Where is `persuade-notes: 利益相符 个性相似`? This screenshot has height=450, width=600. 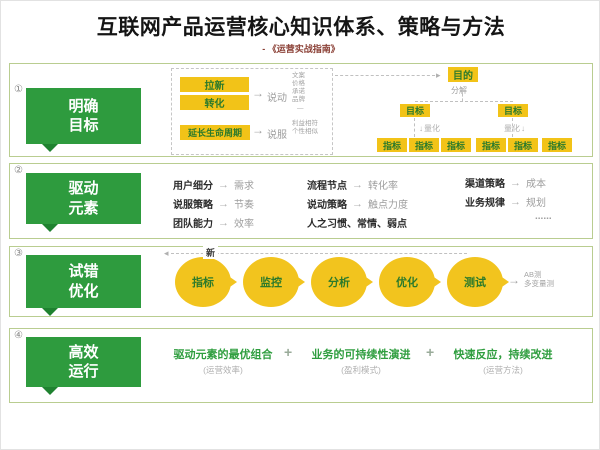 persuade-notes: 利益相符 个性相似 is located at coordinates (305, 127).